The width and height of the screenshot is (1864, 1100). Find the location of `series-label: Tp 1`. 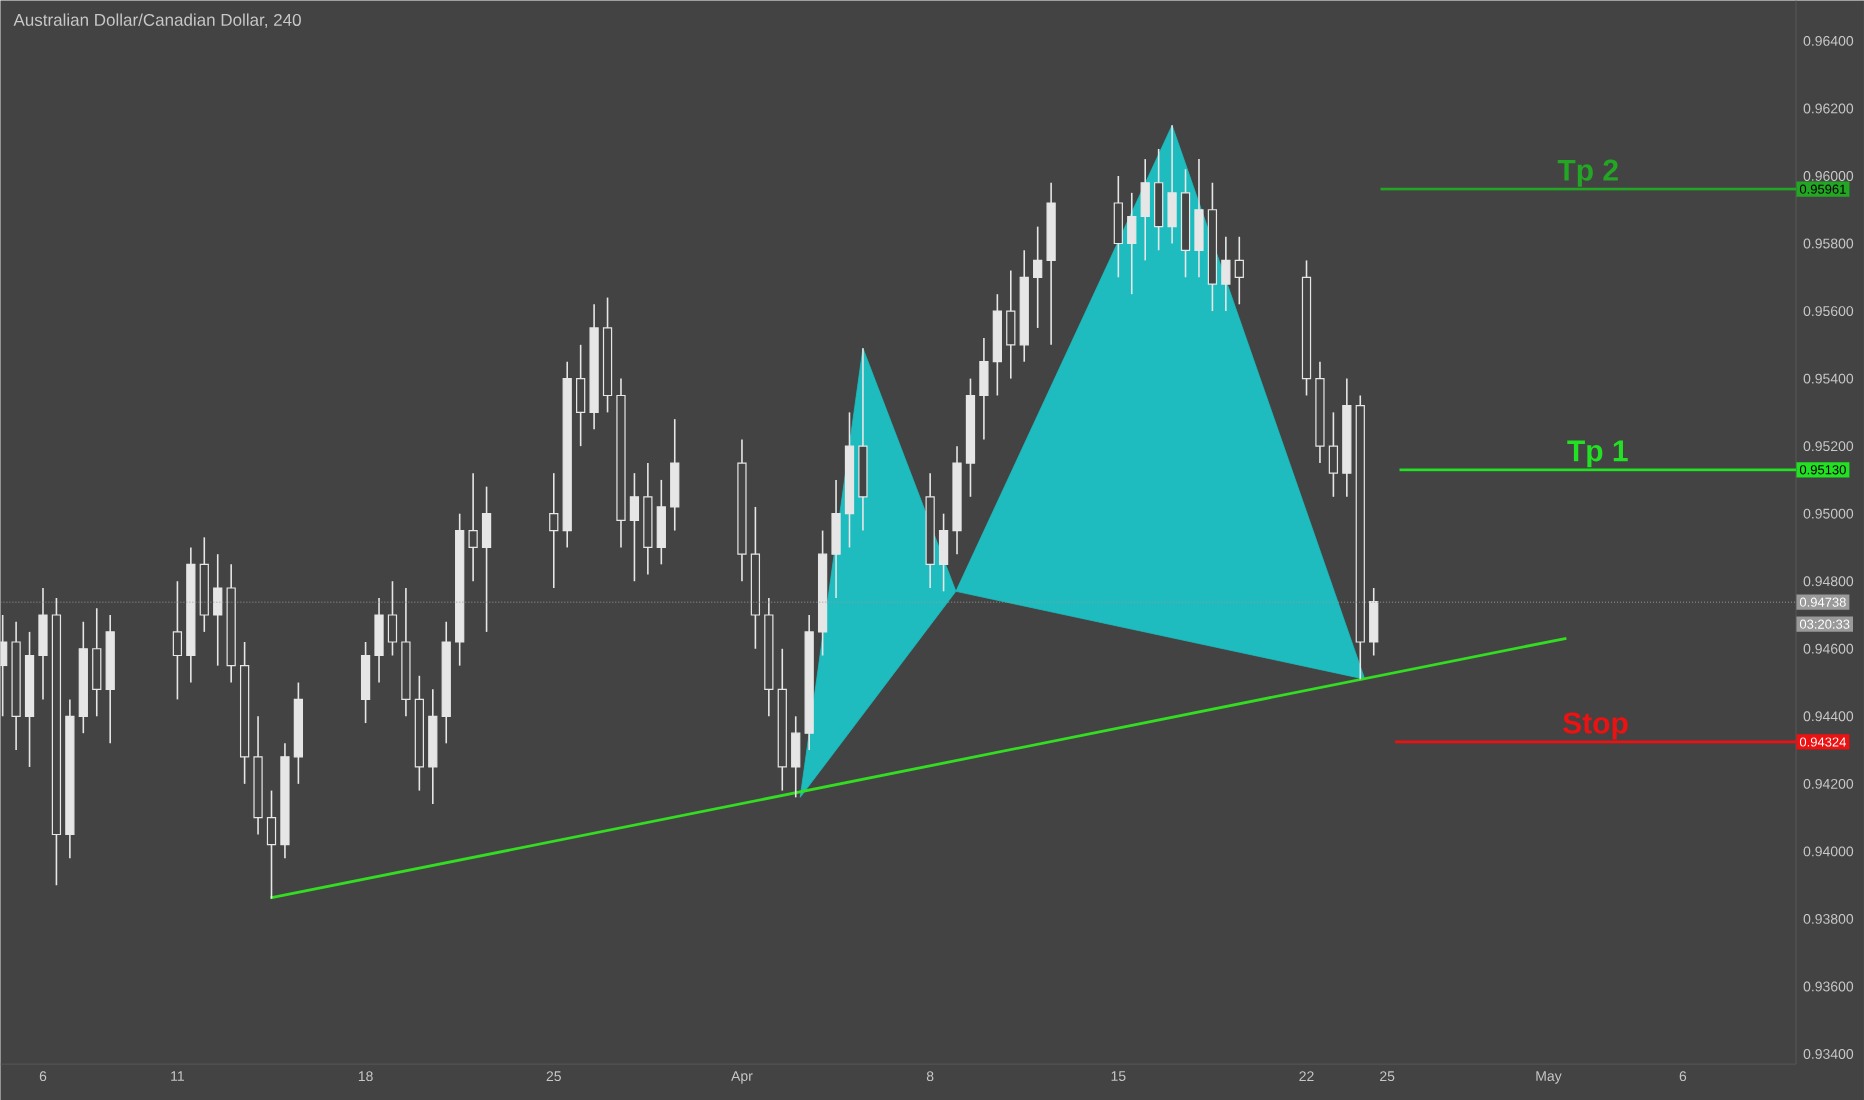

series-label: Tp 1 is located at coordinates (1597, 454).